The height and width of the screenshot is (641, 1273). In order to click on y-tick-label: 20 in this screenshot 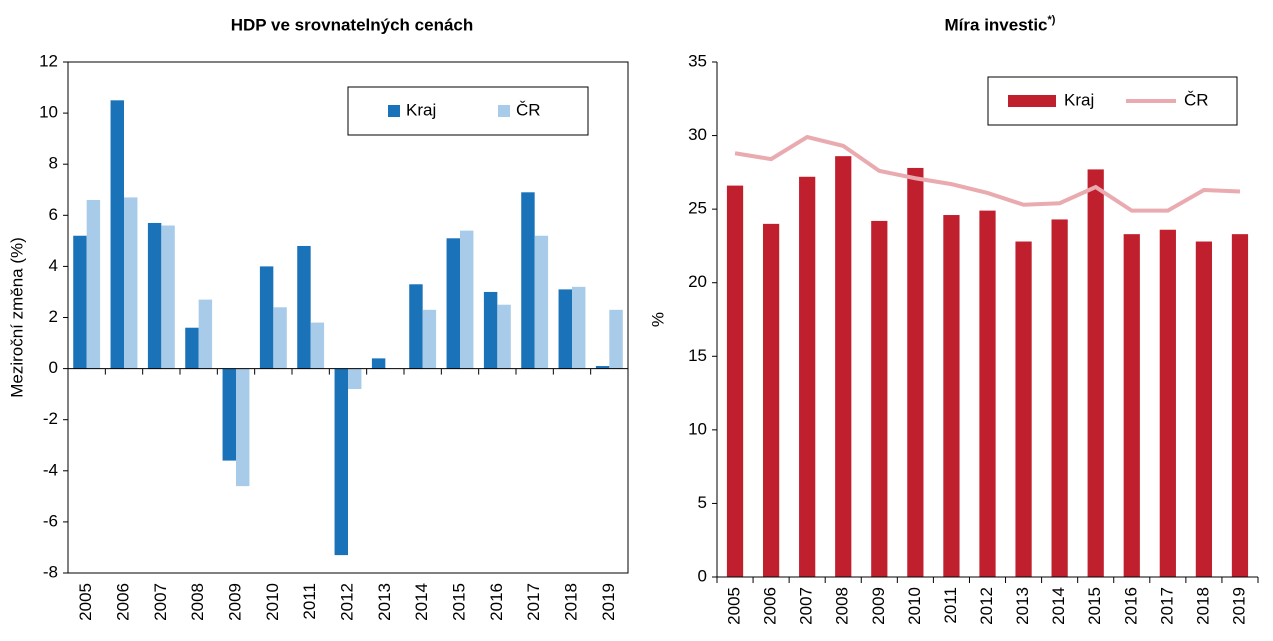, I will do `click(697, 281)`.